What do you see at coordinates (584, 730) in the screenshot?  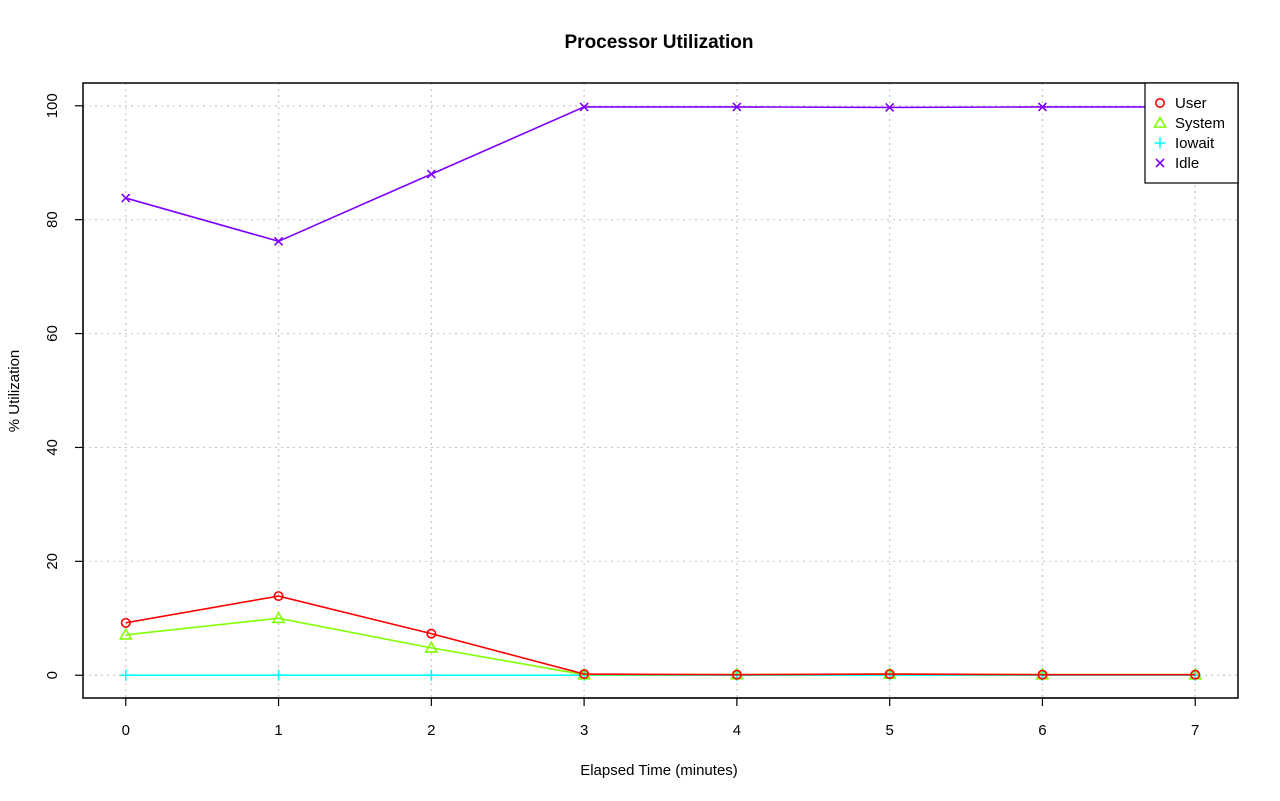 I see `x-tick-label: 3` at bounding box center [584, 730].